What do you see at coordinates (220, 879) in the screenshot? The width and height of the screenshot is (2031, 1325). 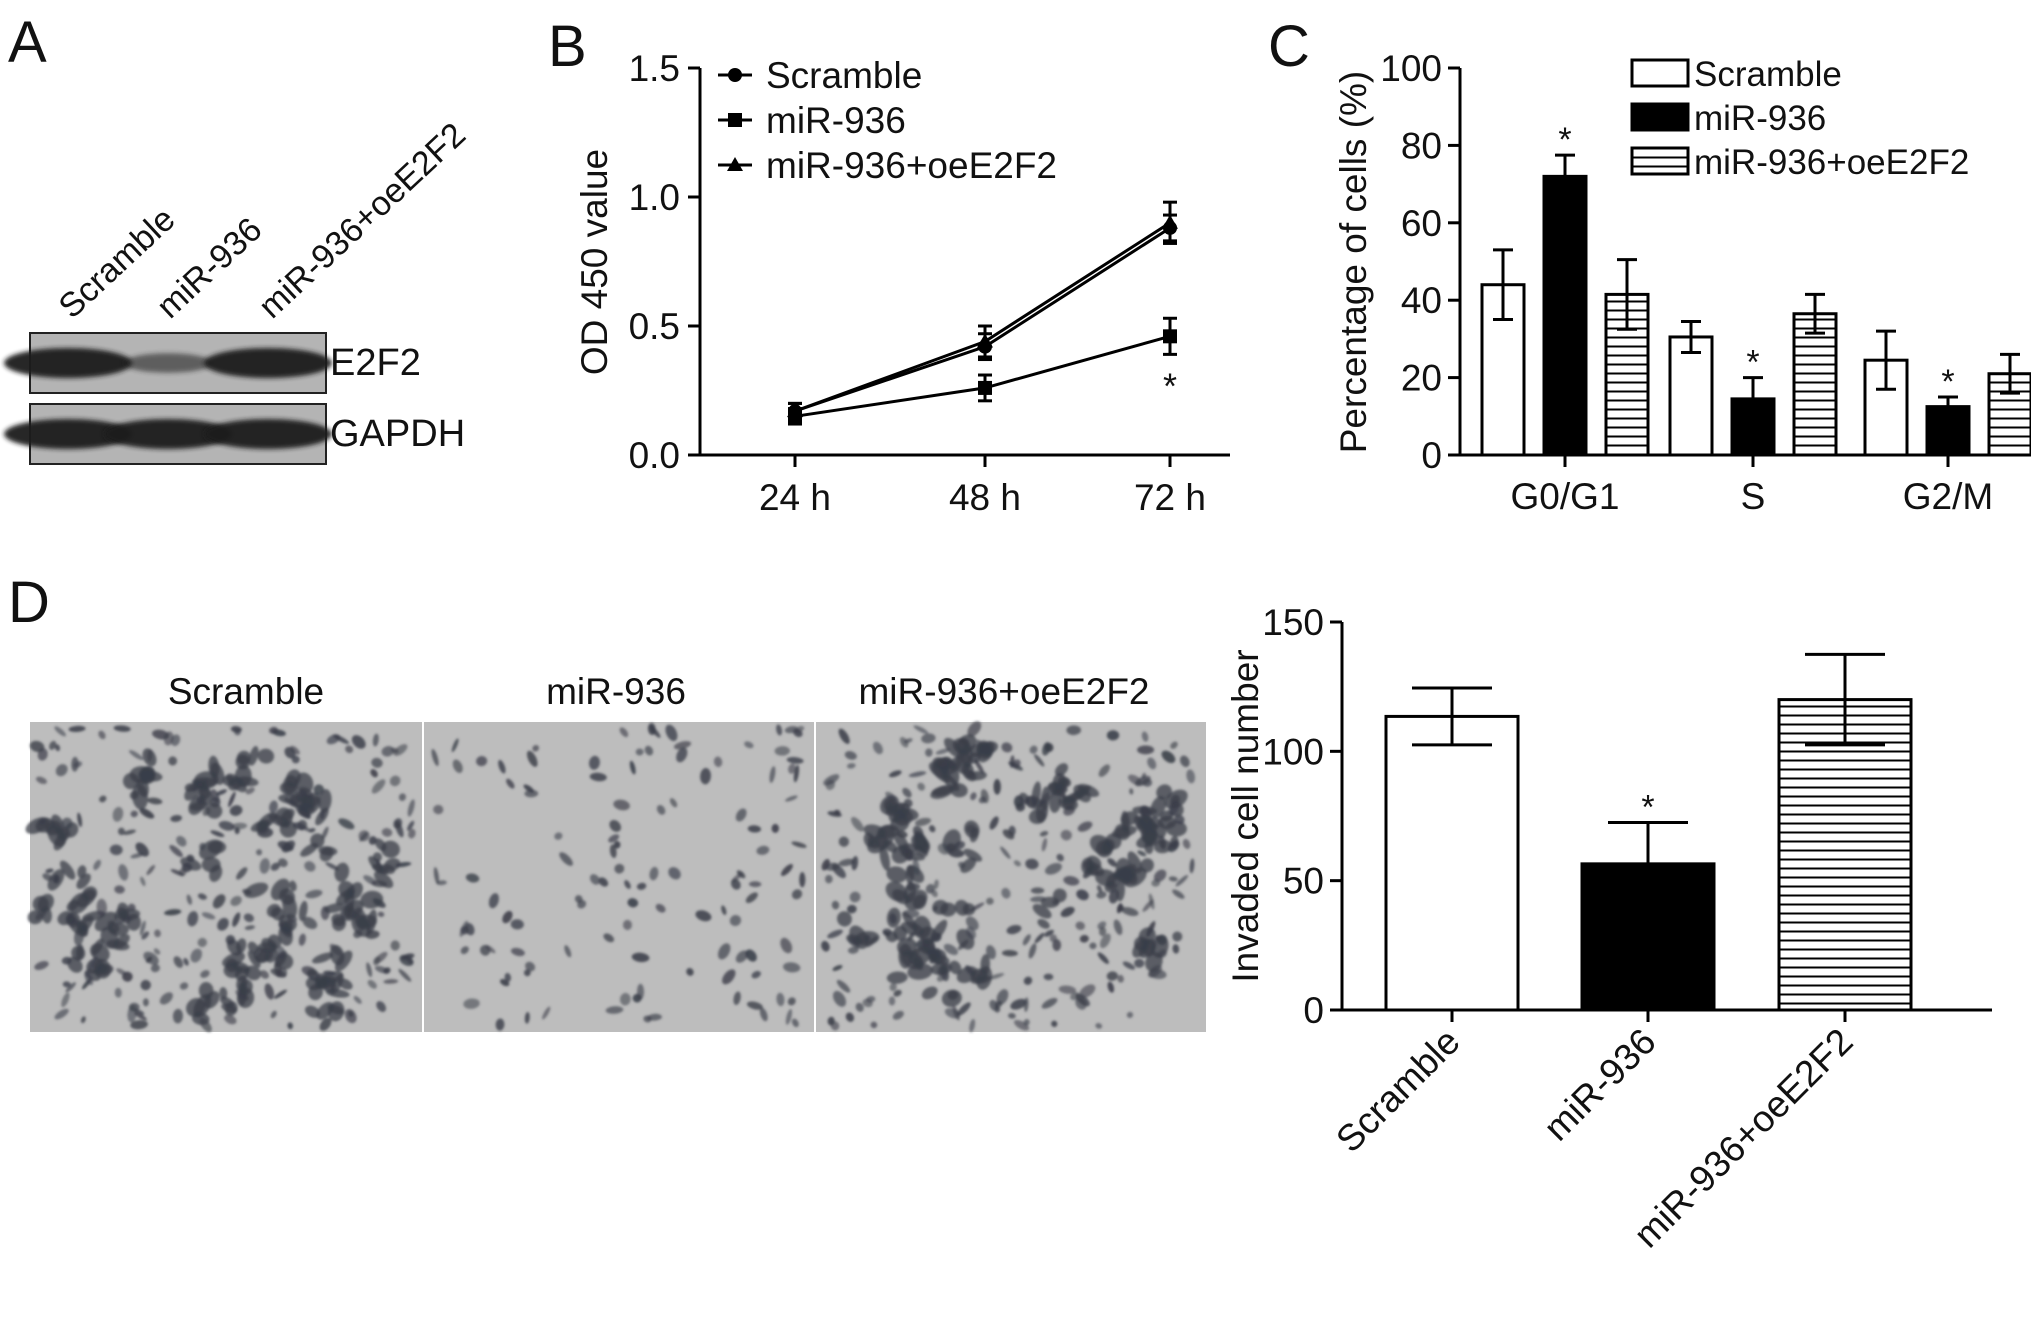 I see `micrograph-cells` at bounding box center [220, 879].